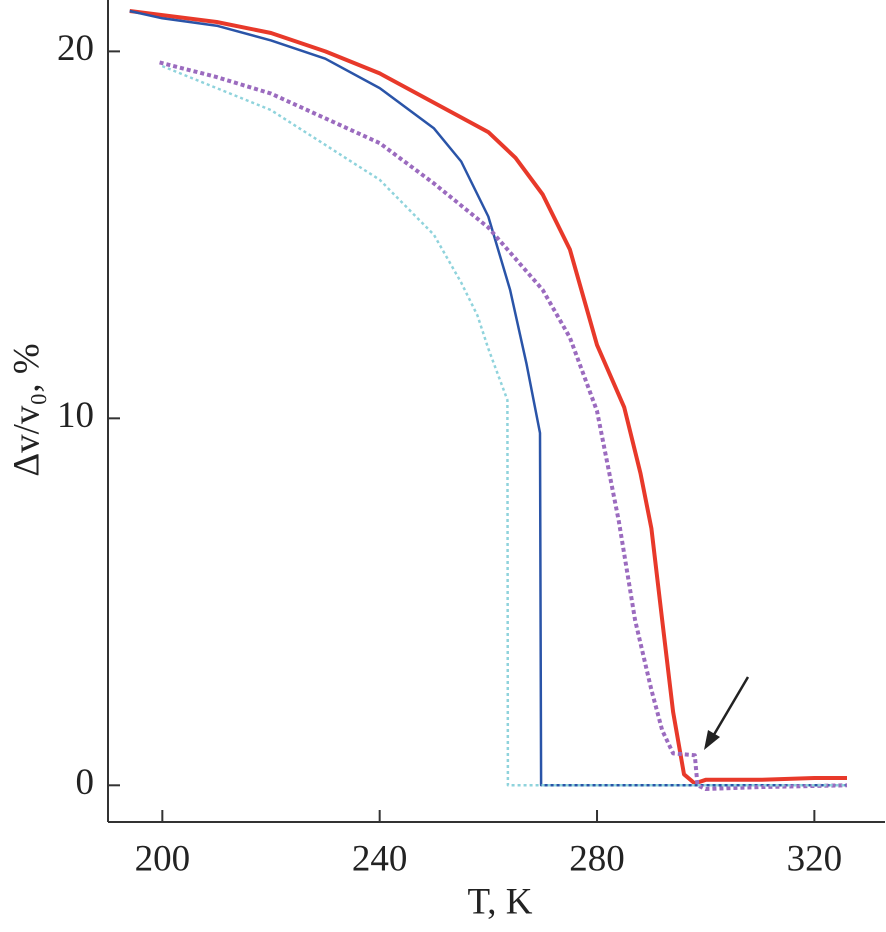 The width and height of the screenshot is (886, 932). What do you see at coordinates (163, 858) in the screenshot?
I see `x-tick-label: 200` at bounding box center [163, 858].